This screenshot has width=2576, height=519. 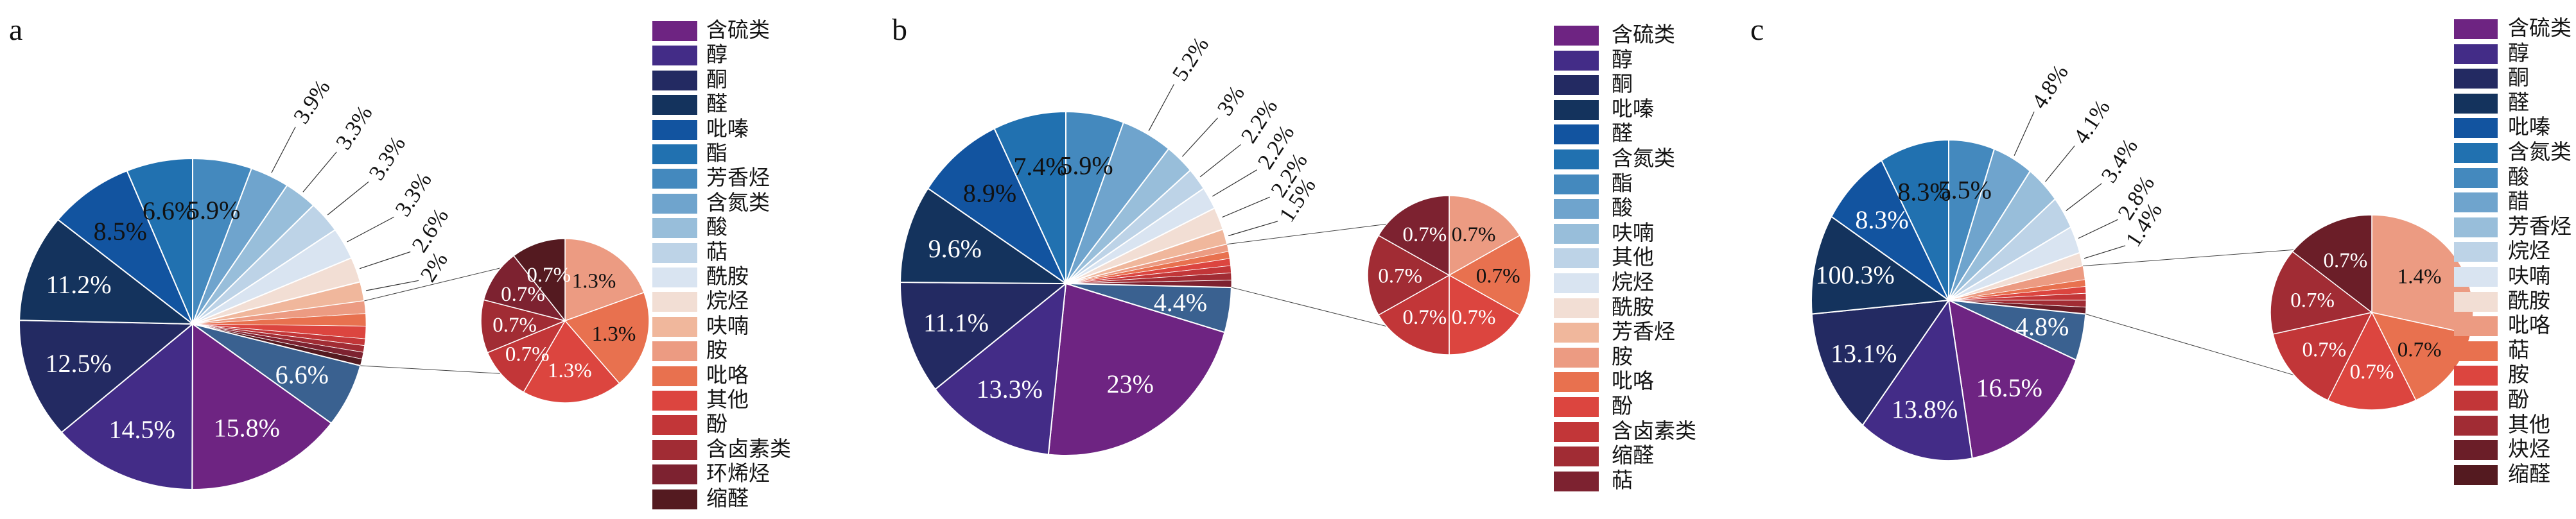 What do you see at coordinates (1622, 60) in the screenshot?
I see `legend-label: 醇` at bounding box center [1622, 60].